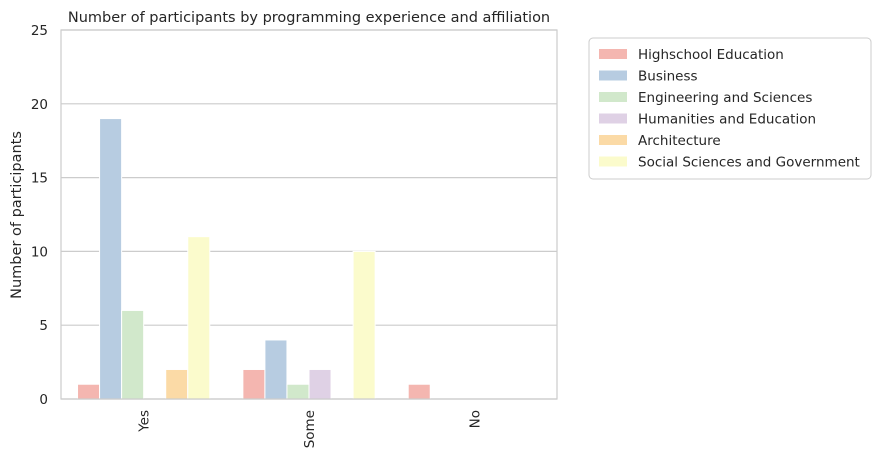  What do you see at coordinates (199, 318) in the screenshot?
I see `bar-social-sciences-and-government-yes` at bounding box center [199, 318].